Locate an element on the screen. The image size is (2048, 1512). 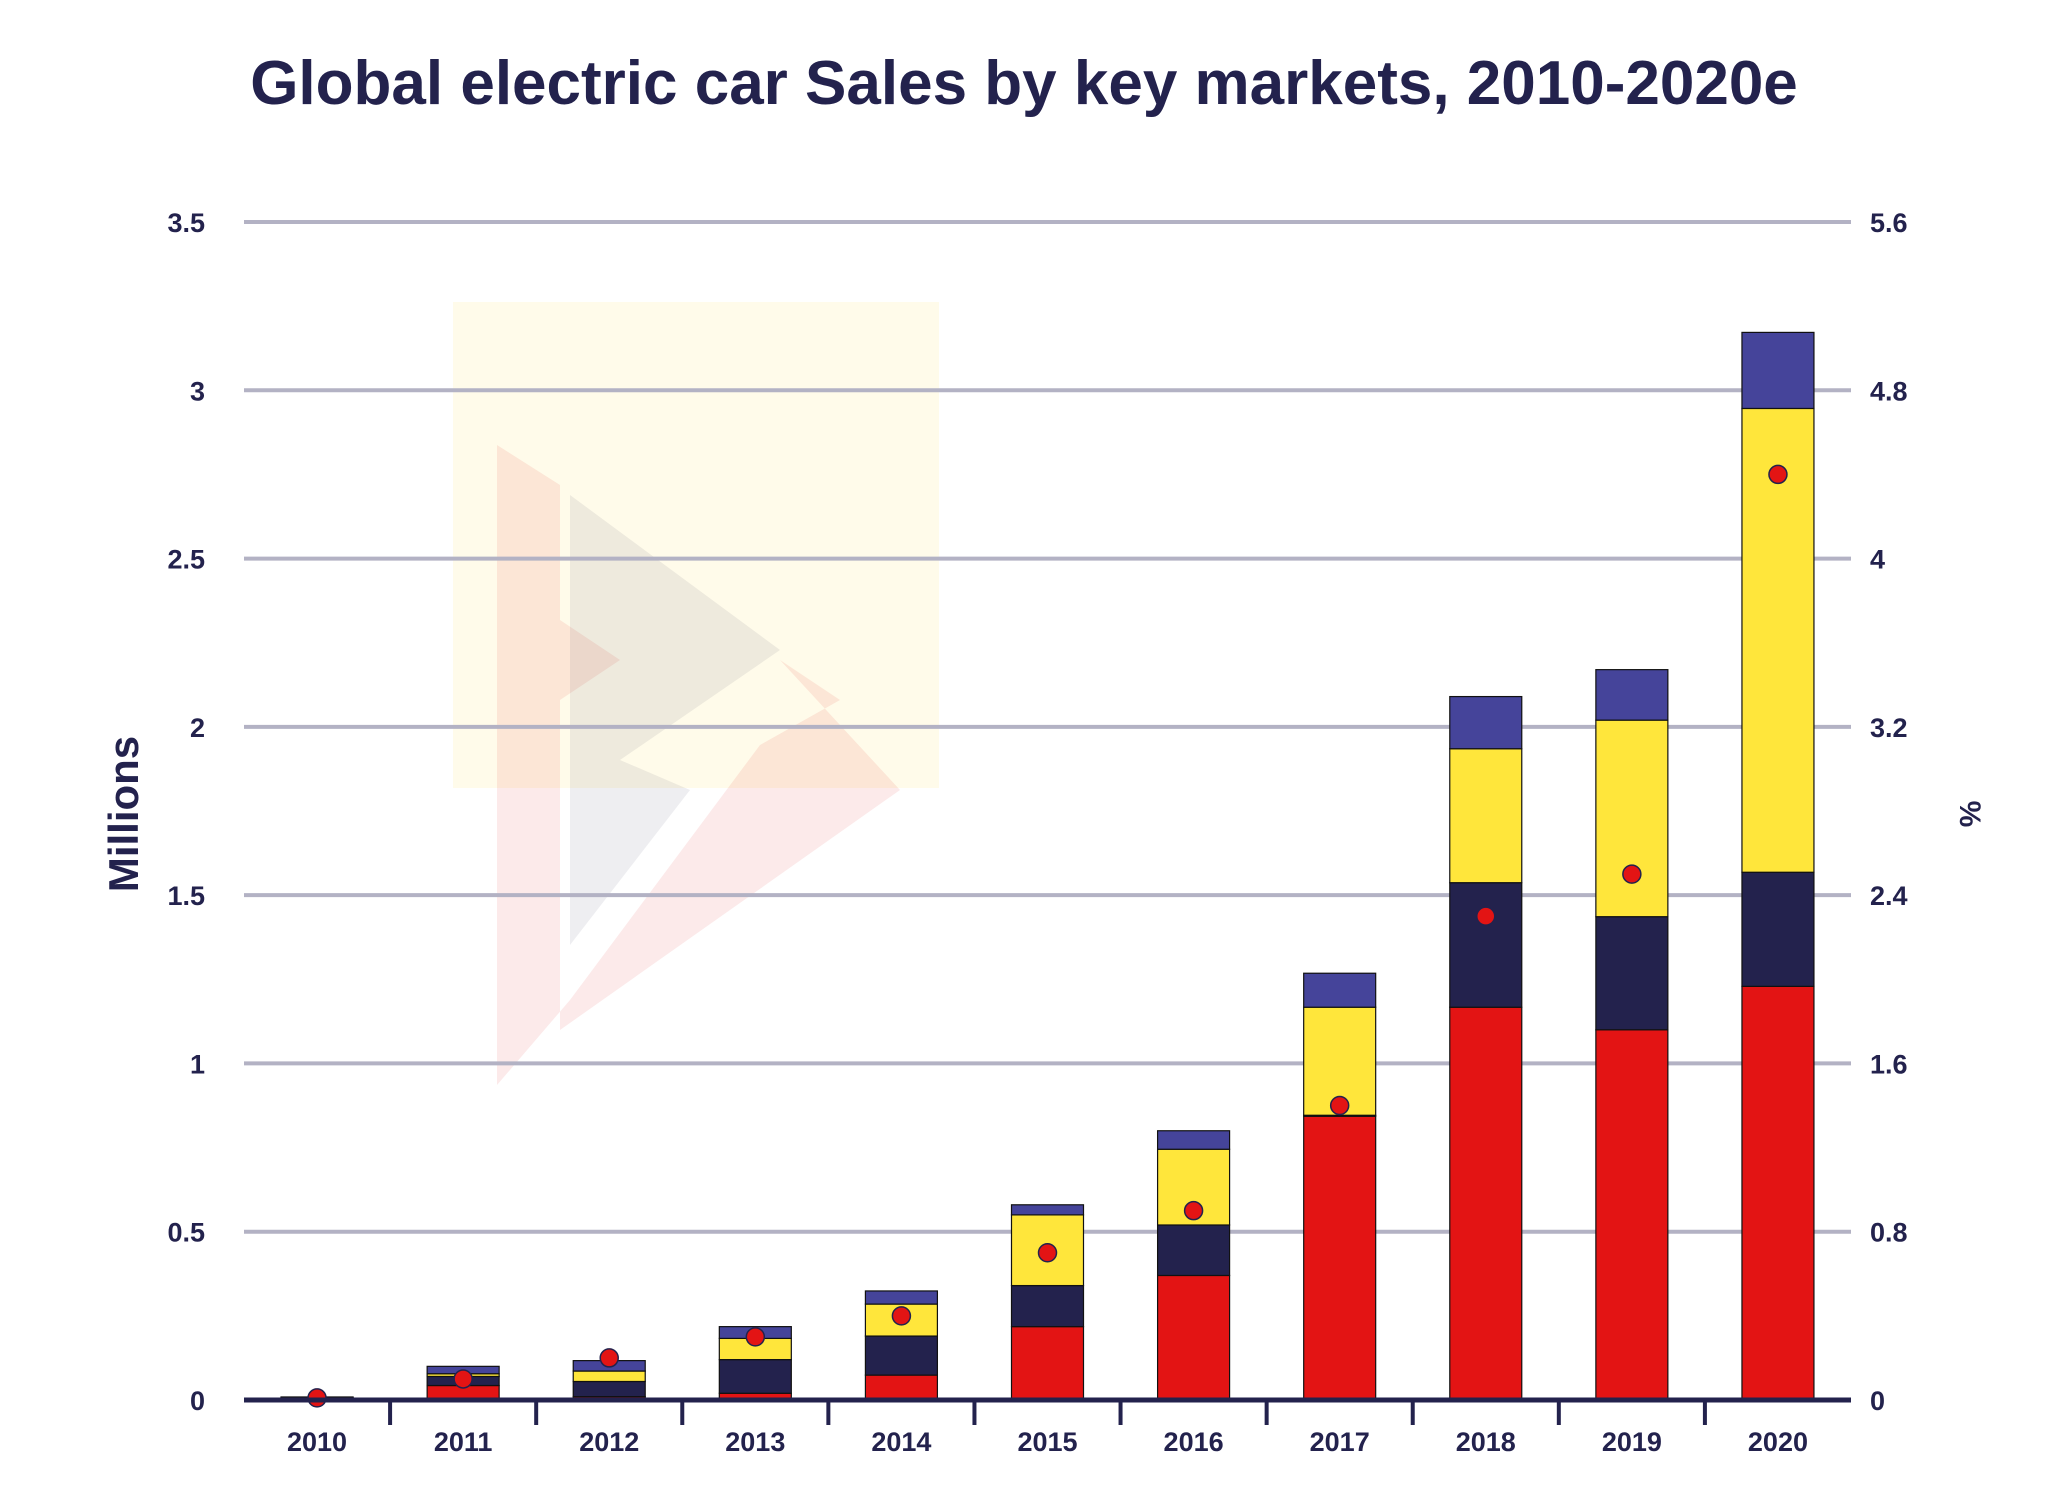
bar-segment-2016-s3 is located at coordinates (1193, 1140).